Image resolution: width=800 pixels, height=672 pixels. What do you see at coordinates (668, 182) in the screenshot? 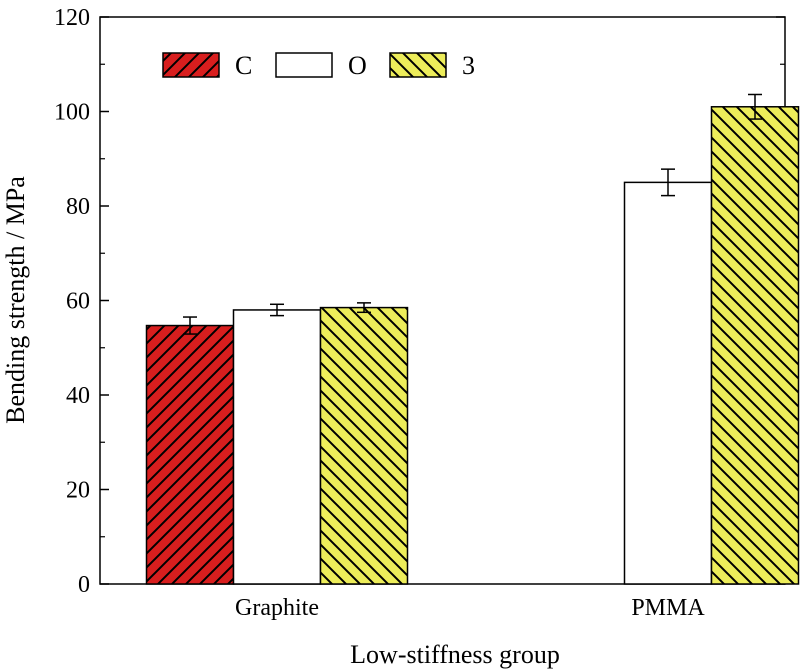
I see `error-bar-pmma-o` at bounding box center [668, 182].